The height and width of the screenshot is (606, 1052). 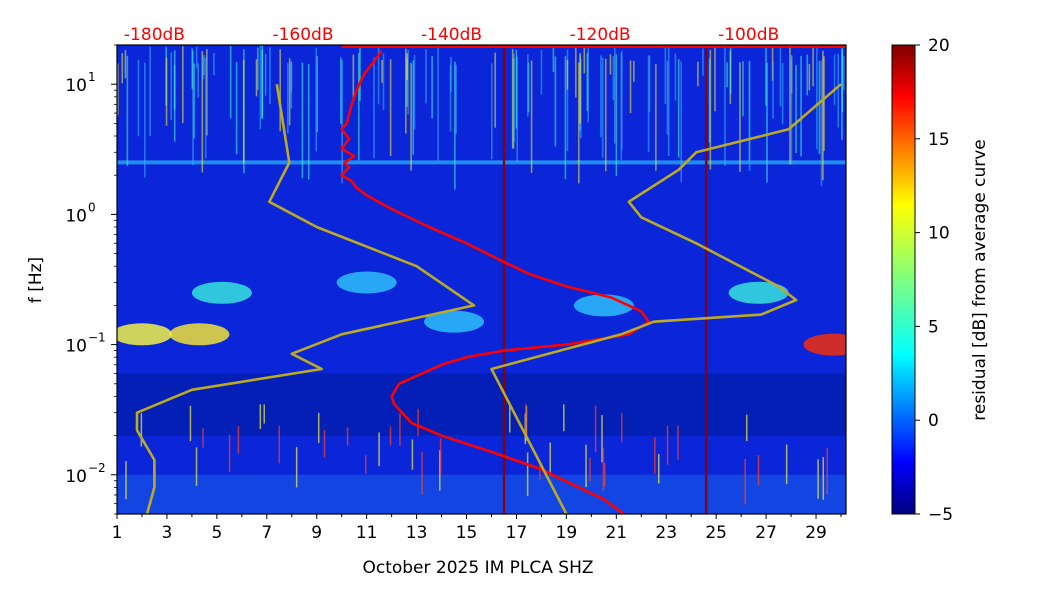 I want to click on x-axis-label: October 2025 IM PLCA SHZ, so click(x=477, y=568).